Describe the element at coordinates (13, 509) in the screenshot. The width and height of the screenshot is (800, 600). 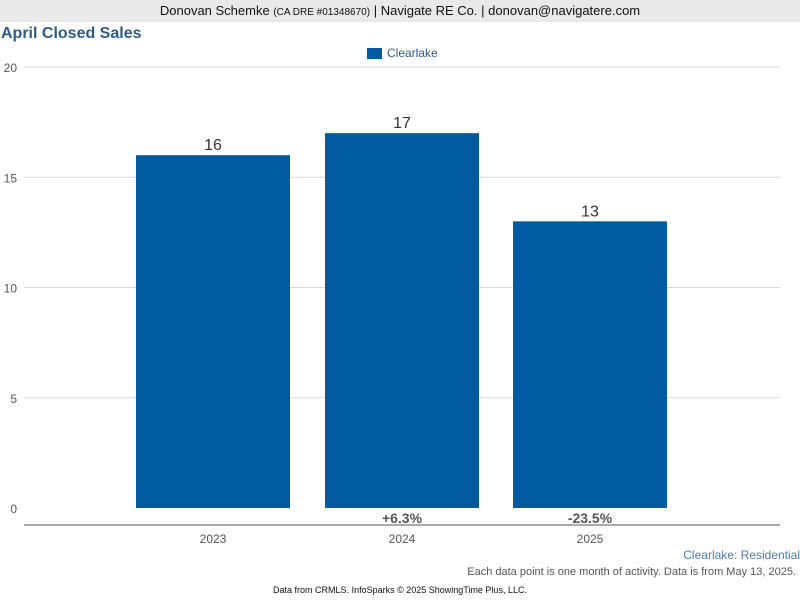
I see `y-tick-label: 0` at that location.